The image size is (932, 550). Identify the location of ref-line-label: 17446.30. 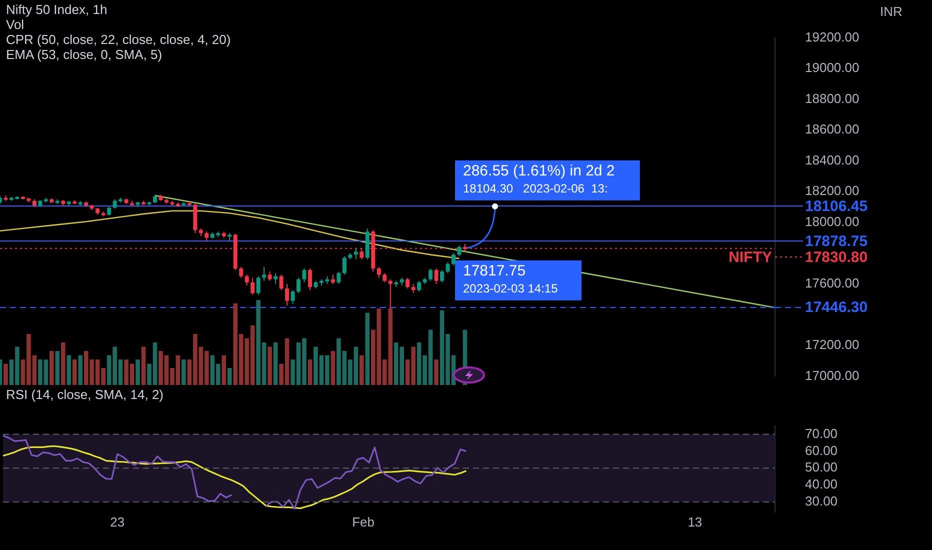
(836, 307).